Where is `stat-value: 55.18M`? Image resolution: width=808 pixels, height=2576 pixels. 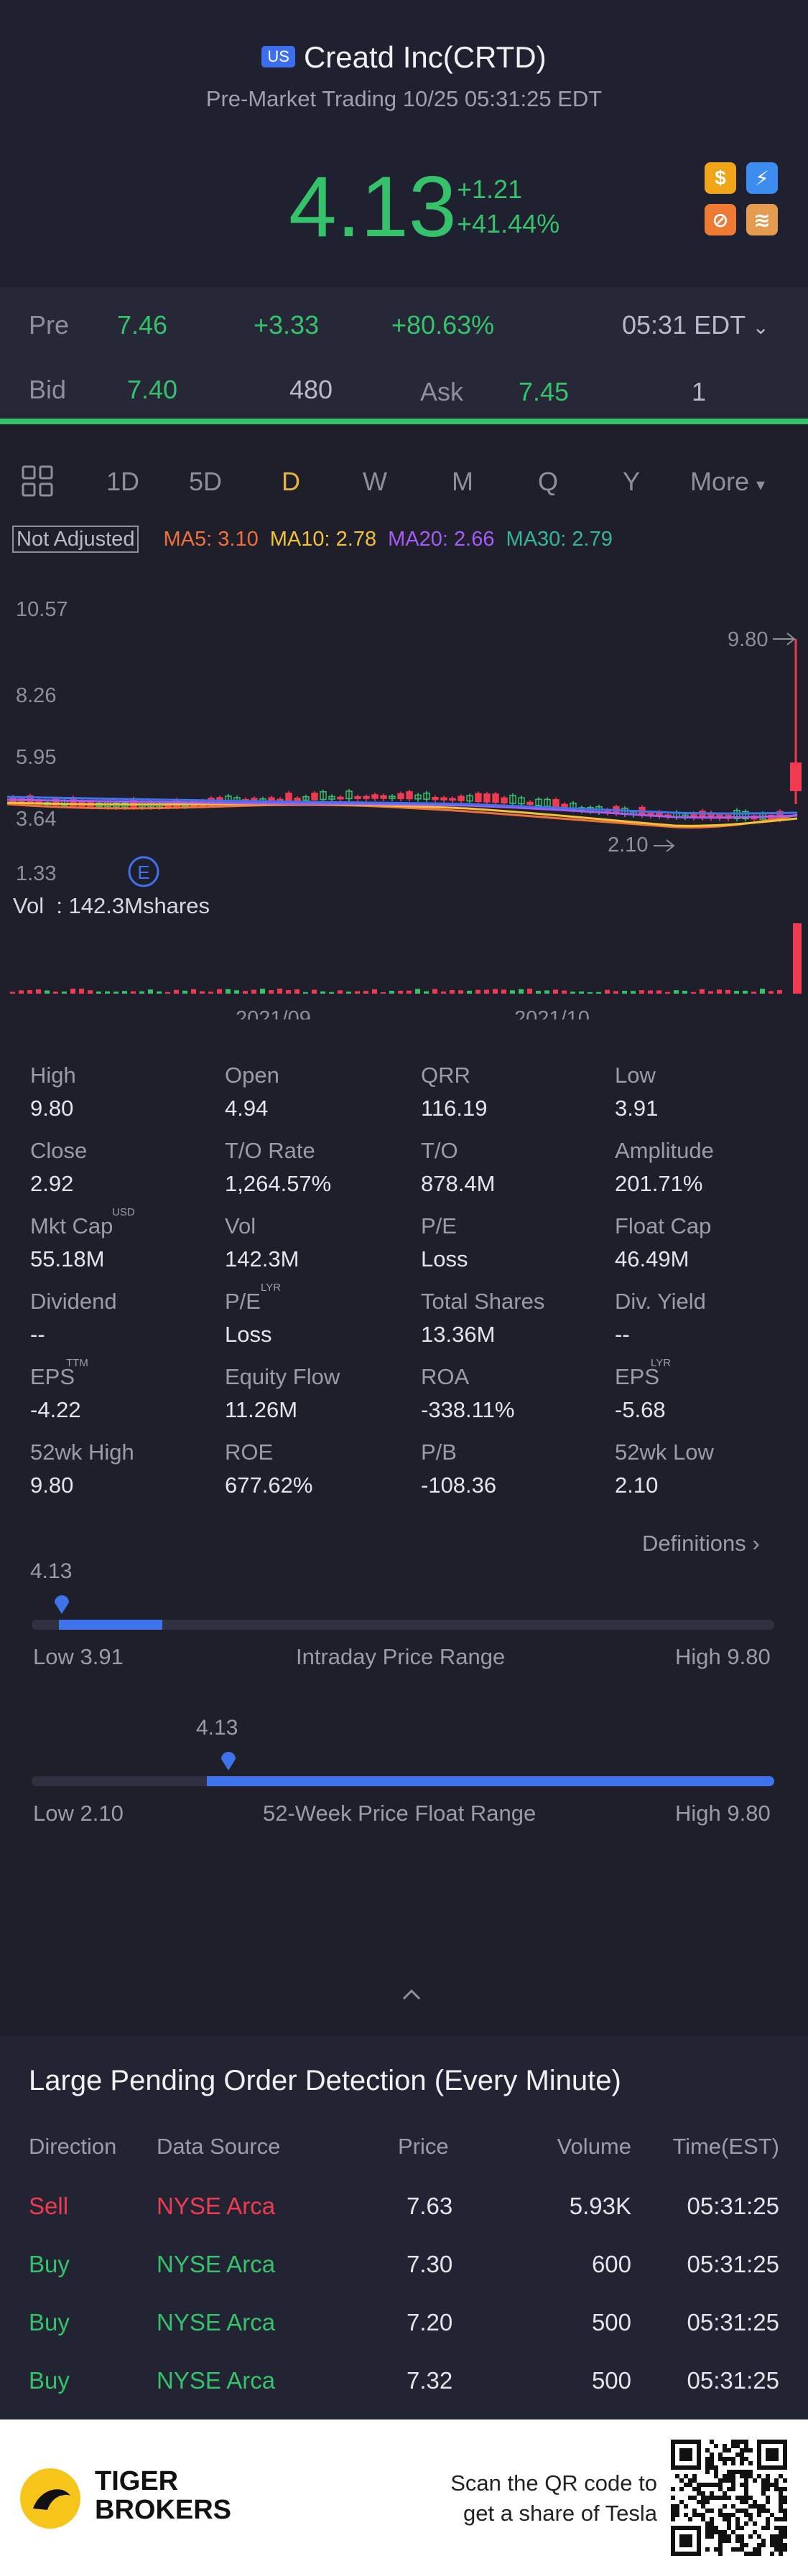
stat-value: 55.18M is located at coordinates (67, 1258).